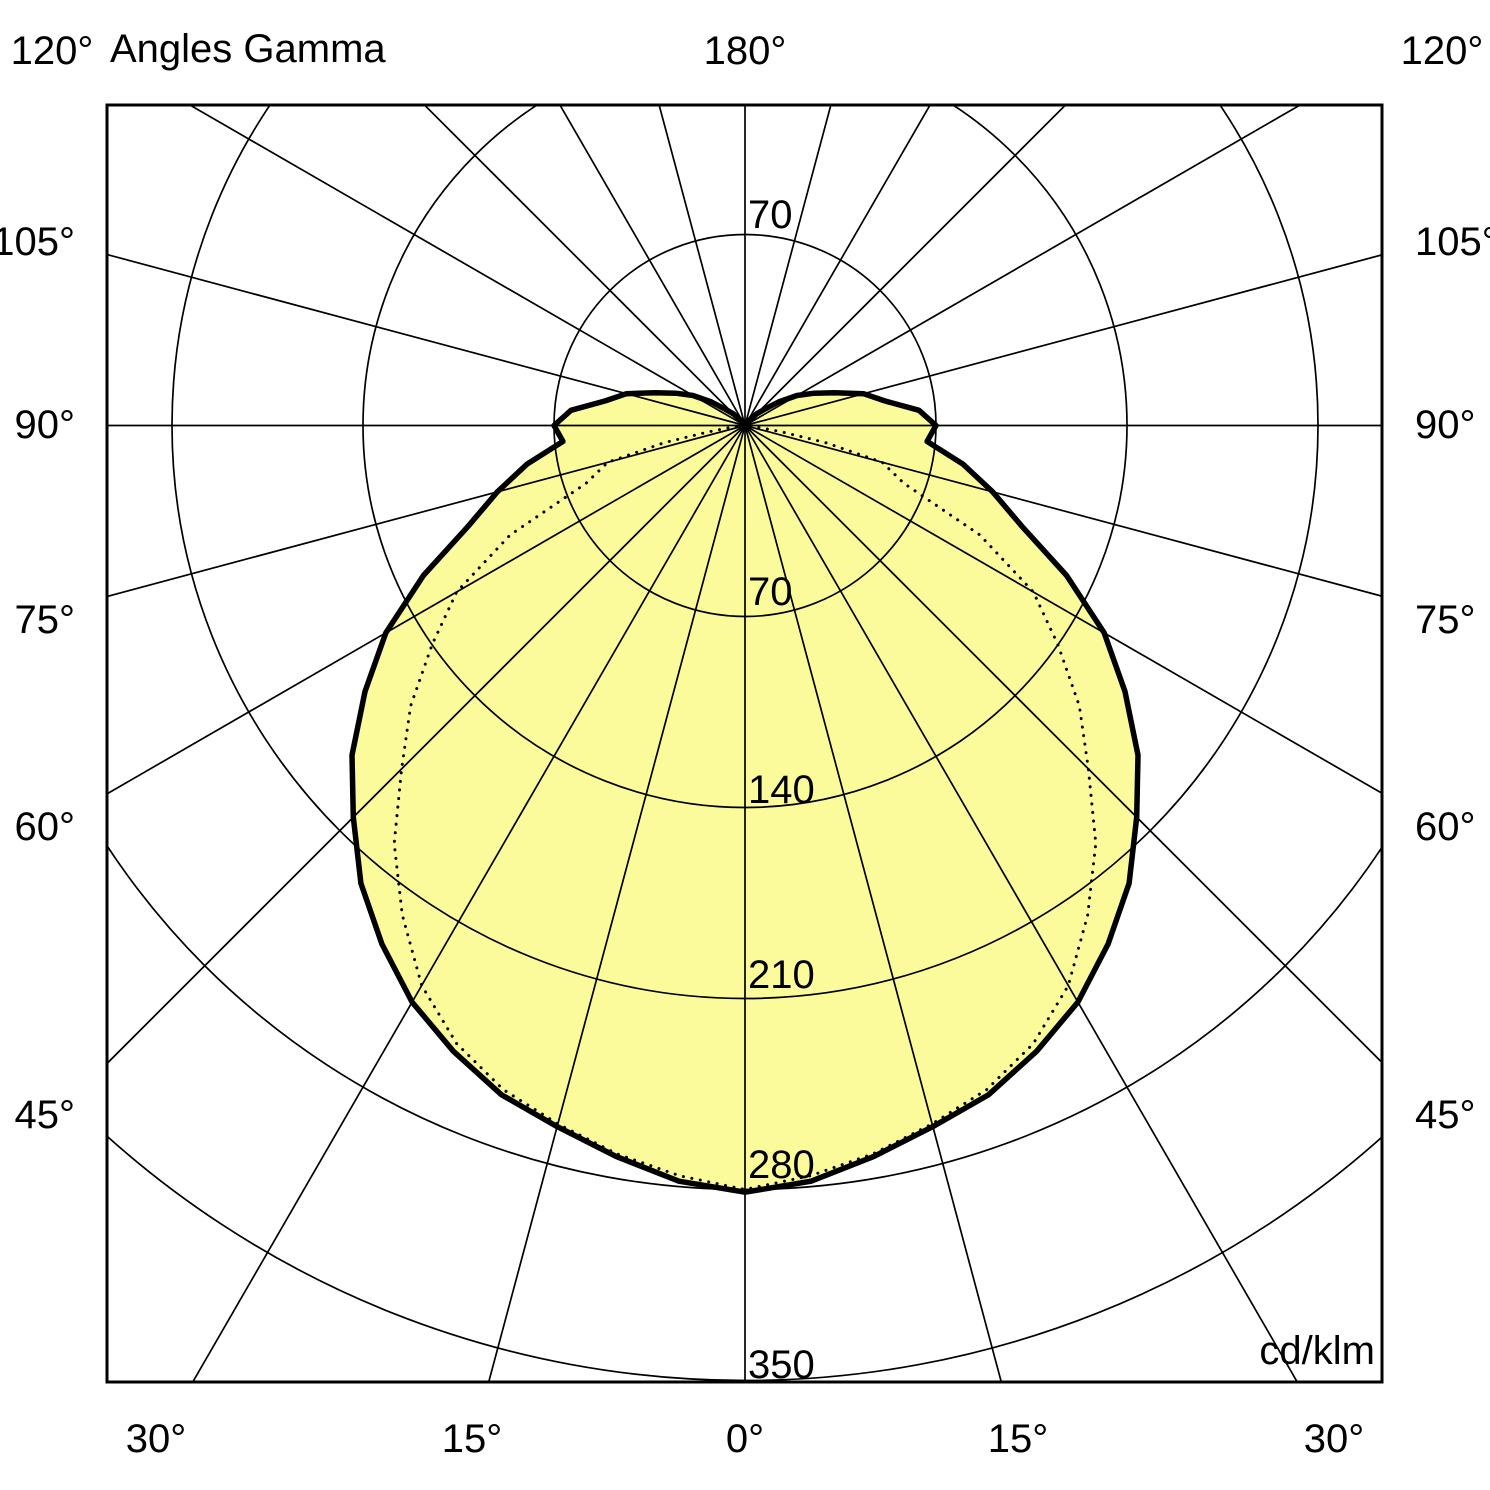 Image resolution: width=1490 pixels, height=1490 pixels. Describe the element at coordinates (45, 425) in the screenshot. I see `angle-label-left-90: 90°` at that location.